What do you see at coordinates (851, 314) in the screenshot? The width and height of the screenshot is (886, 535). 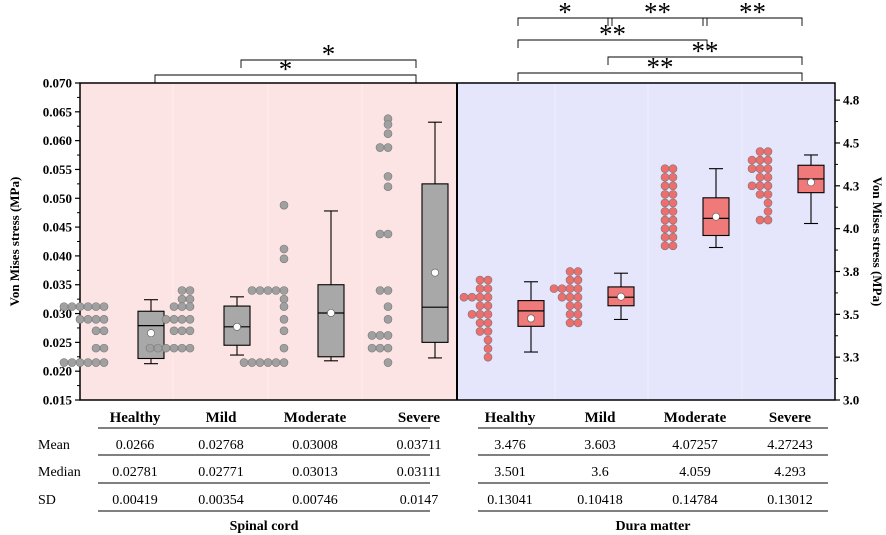 I see `right-tick-label: 3.5` at bounding box center [851, 314].